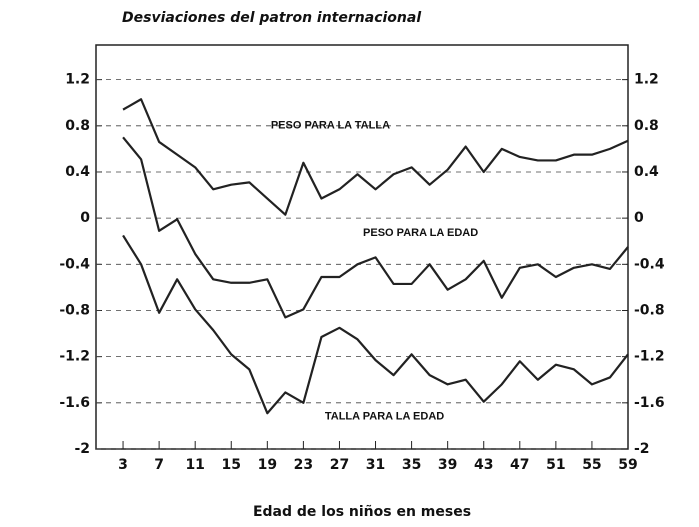 The height and width of the screenshot is (527, 699). Describe the element at coordinates (339, 465) in the screenshot. I see `x-tick-label: 27` at that location.